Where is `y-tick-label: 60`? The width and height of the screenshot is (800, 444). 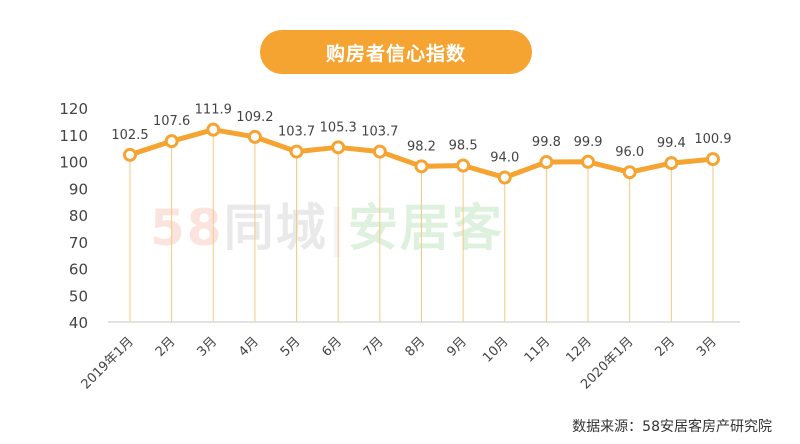
y-tick-label: 60 is located at coordinates (78, 270).